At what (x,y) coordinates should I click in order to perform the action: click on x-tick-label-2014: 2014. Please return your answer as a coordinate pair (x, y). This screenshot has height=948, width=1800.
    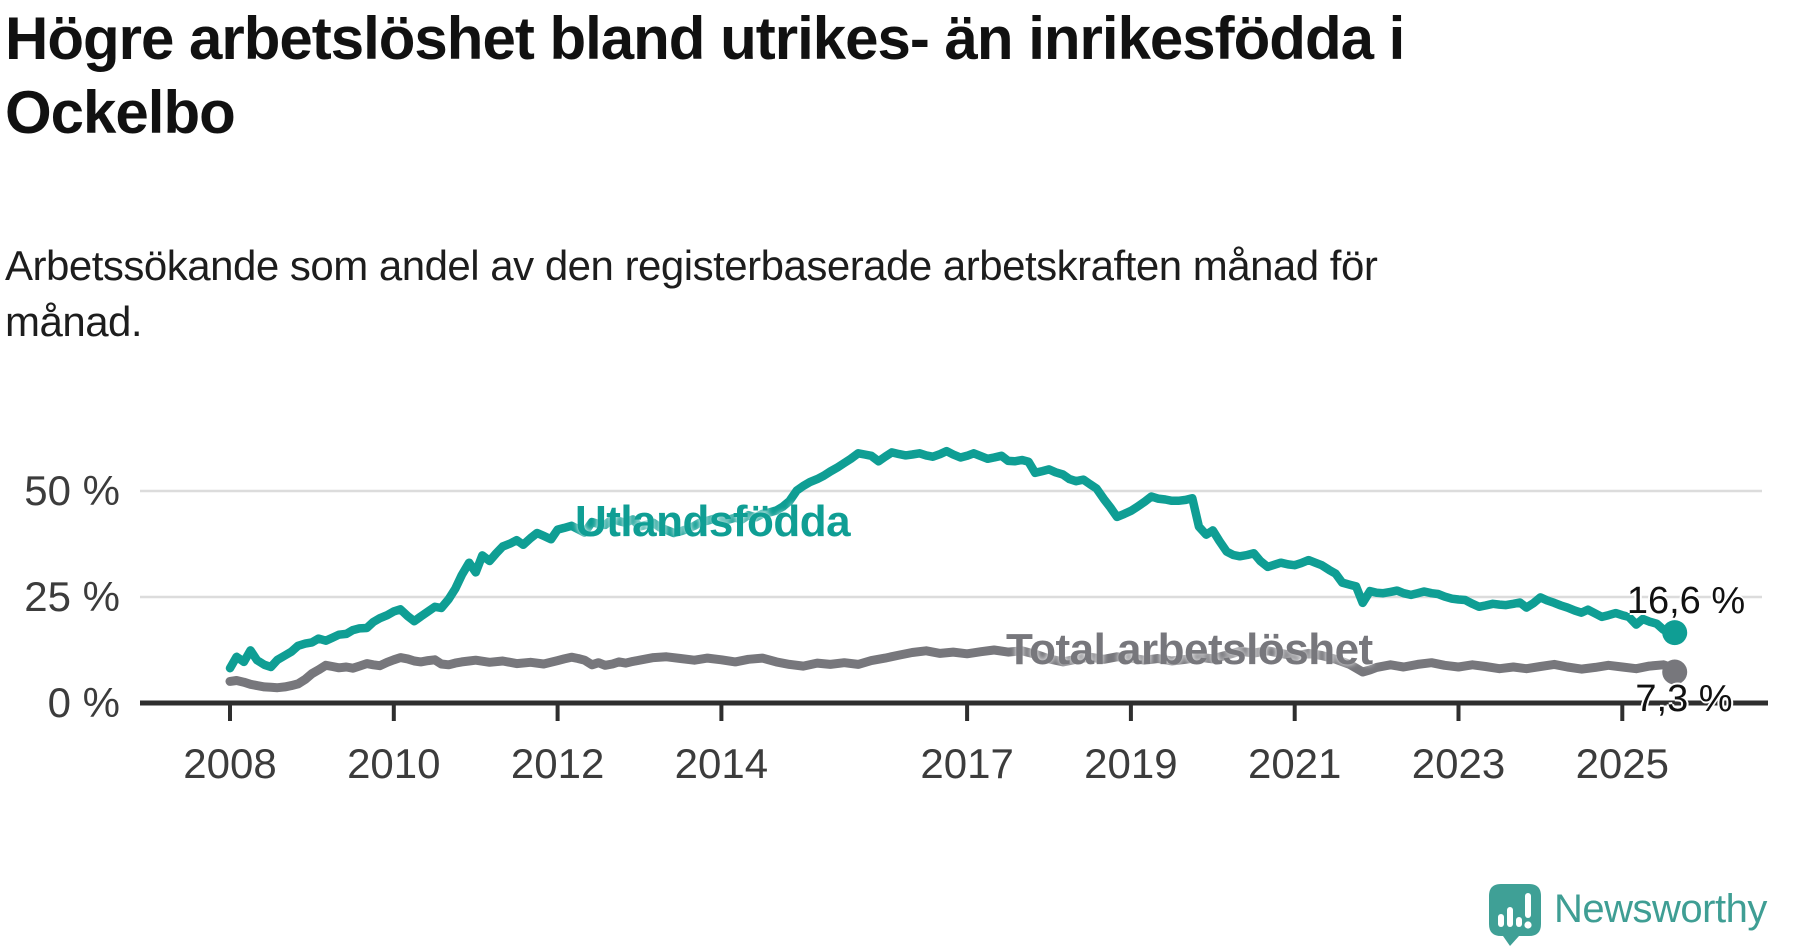
    Looking at the image, I should click on (721, 763).